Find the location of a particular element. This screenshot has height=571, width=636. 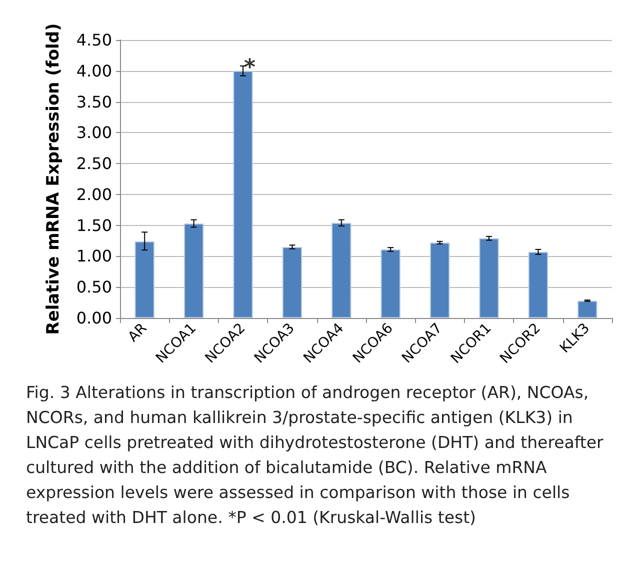

y-axis-title: Relative mRNA Expression (fold) is located at coordinates (54, 179).